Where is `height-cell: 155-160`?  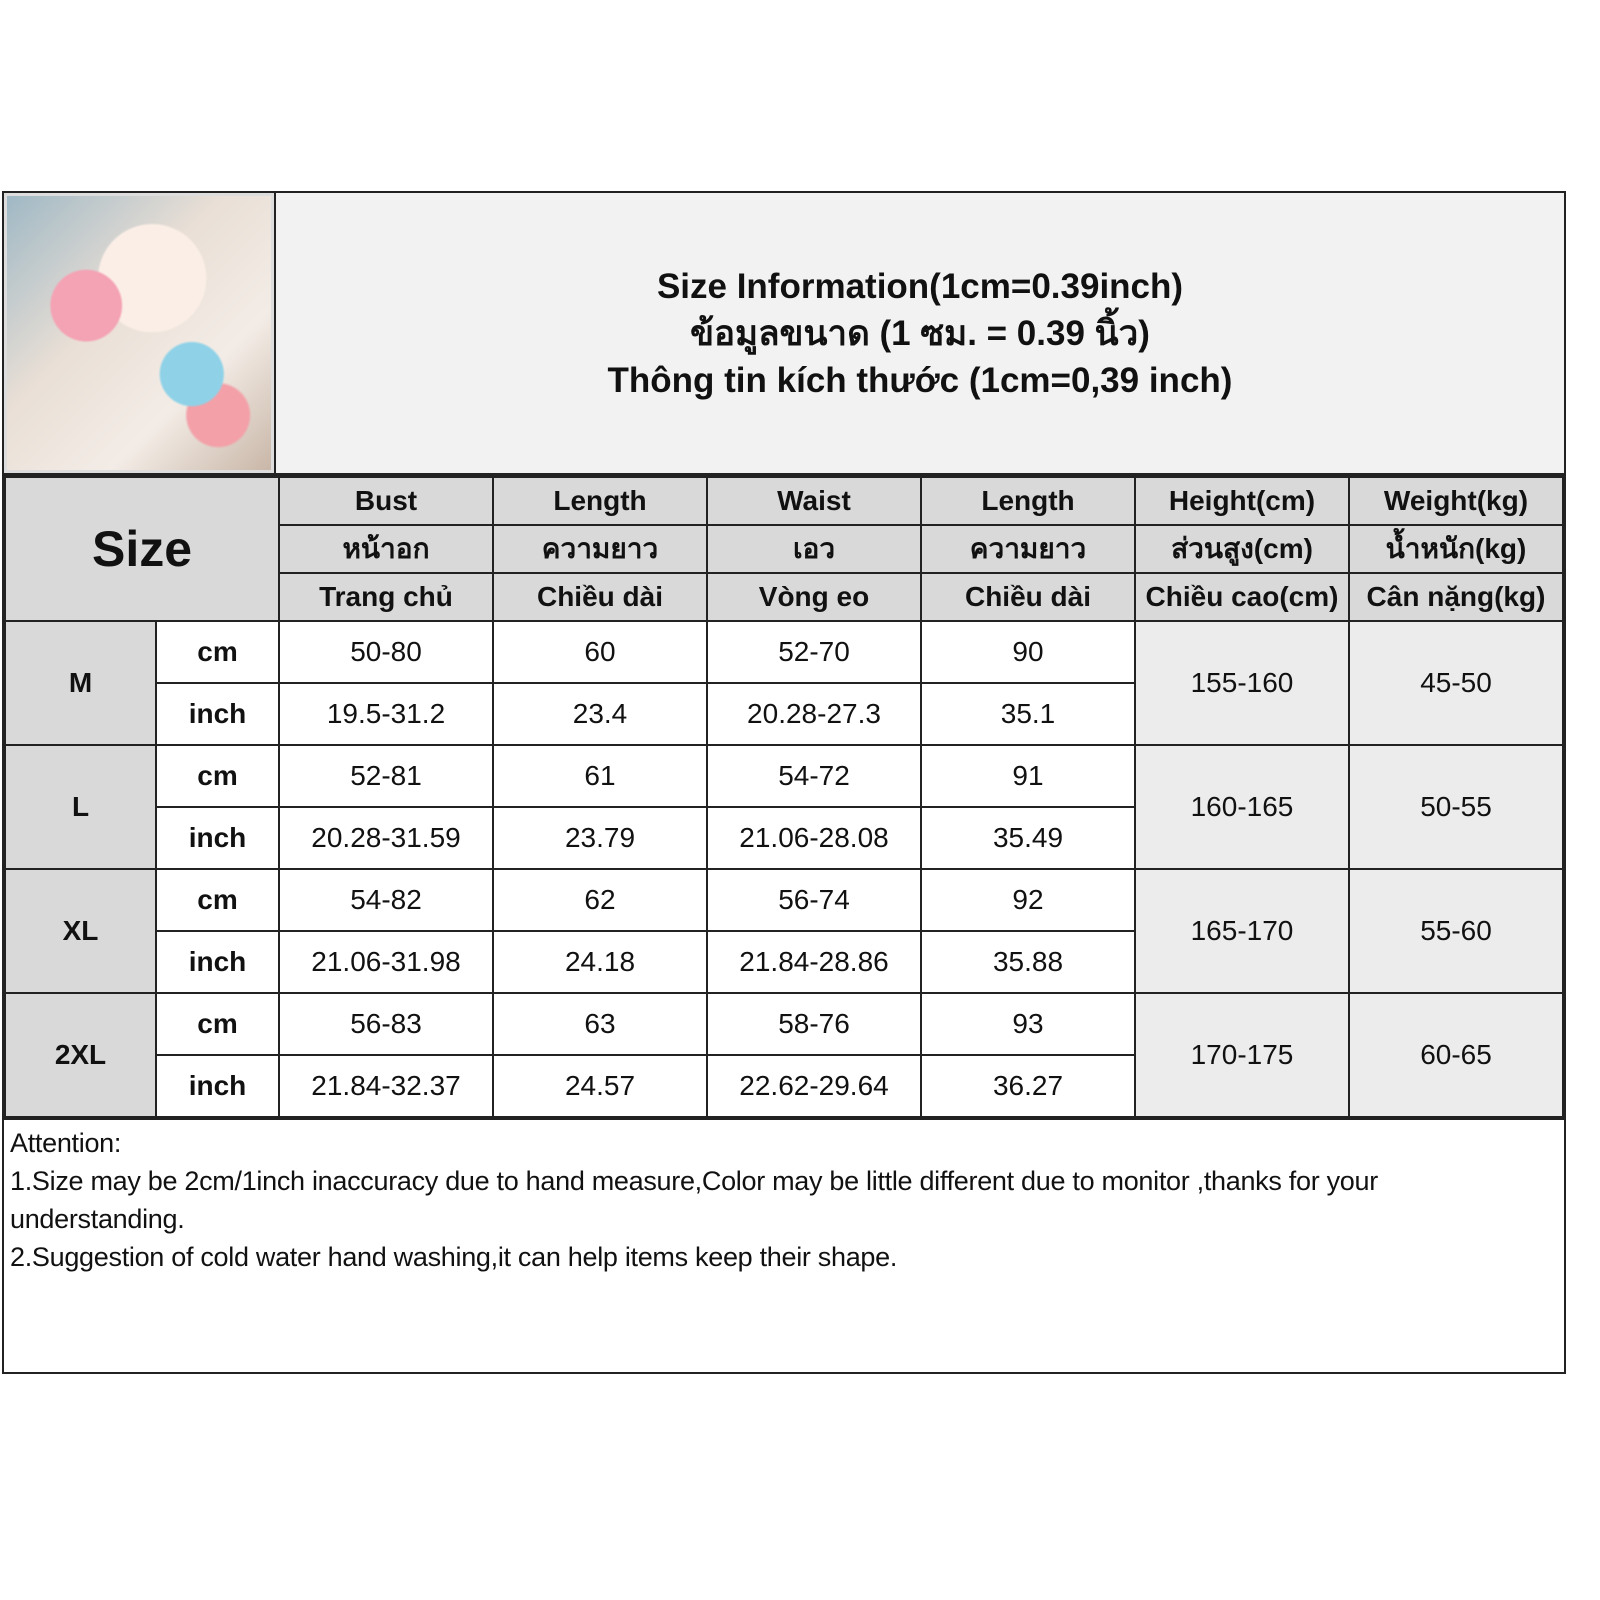 height-cell: 155-160 is located at coordinates (1242, 683).